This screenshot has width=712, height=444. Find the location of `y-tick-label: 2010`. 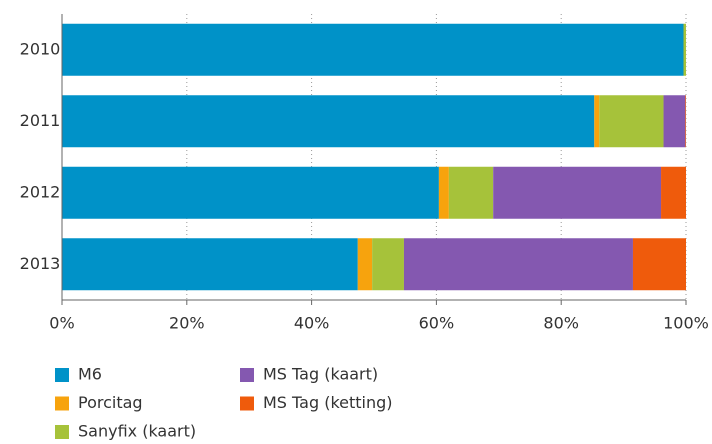

y-tick-label: 2010 is located at coordinates (40, 48).